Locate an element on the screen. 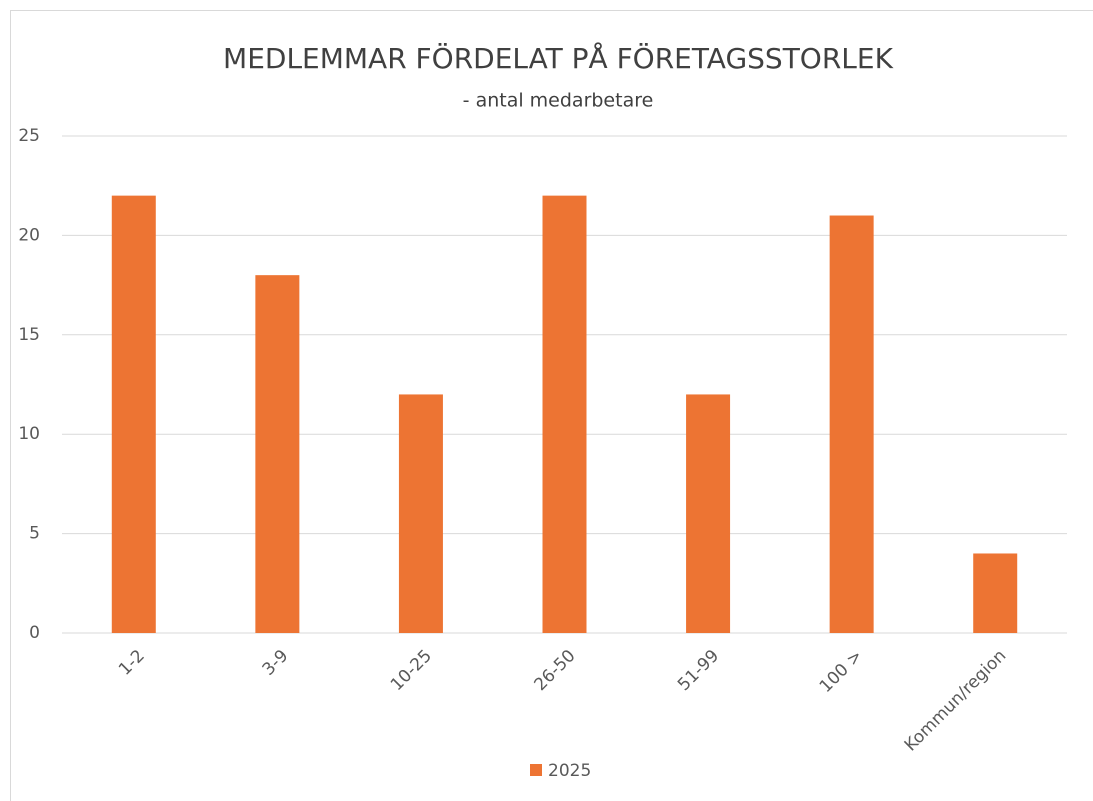 The height and width of the screenshot is (801, 1093). chart-subtitle: - antal medarbetare is located at coordinates (558, 101).